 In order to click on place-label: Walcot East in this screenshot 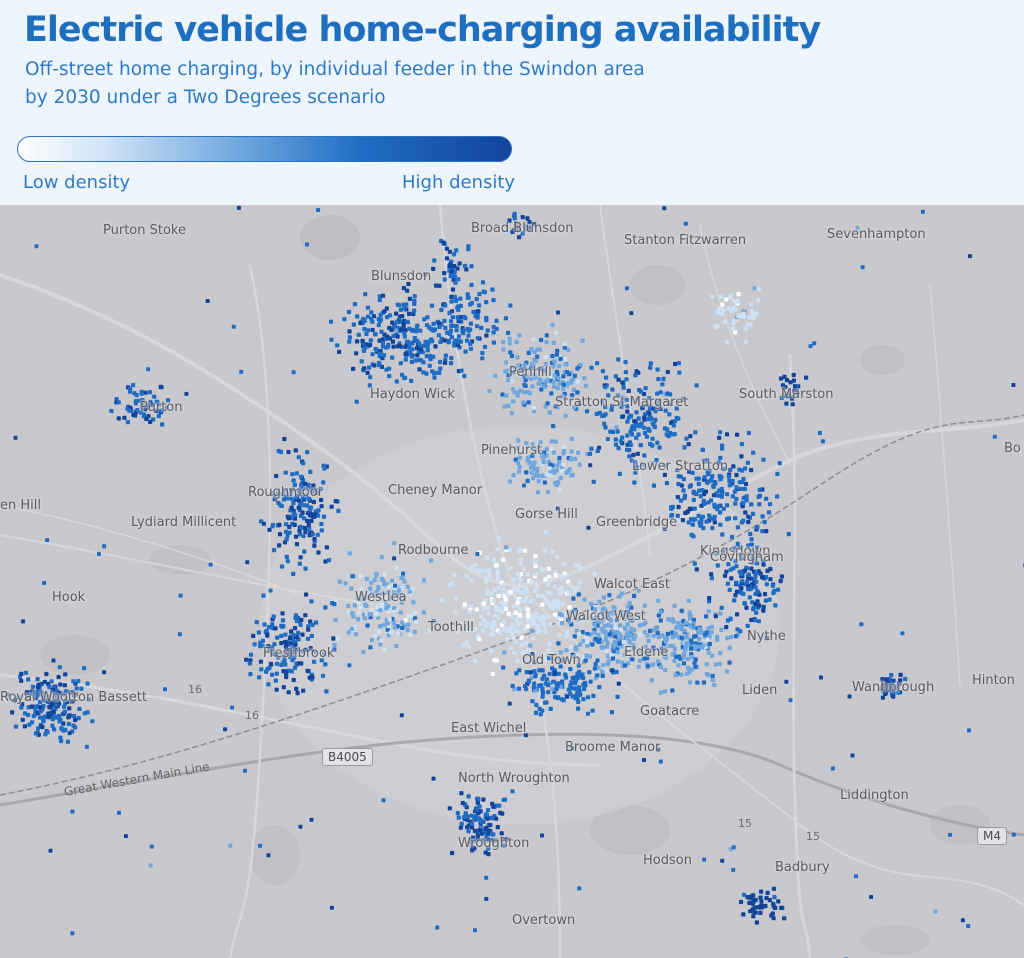, I will do `click(632, 584)`.